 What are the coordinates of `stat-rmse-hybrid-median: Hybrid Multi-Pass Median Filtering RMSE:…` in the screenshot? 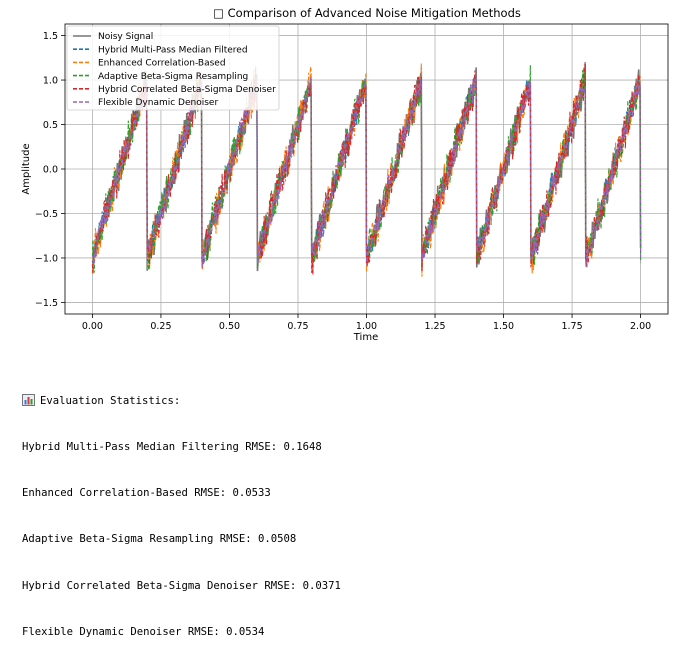 It's located at (172, 447).